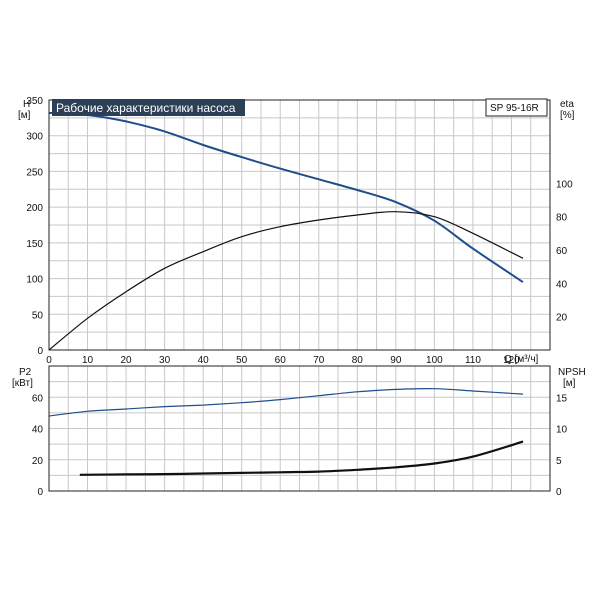 This screenshot has width=600, height=600. I want to click on x-axis-label: Q [м³/ч], so click(521, 359).